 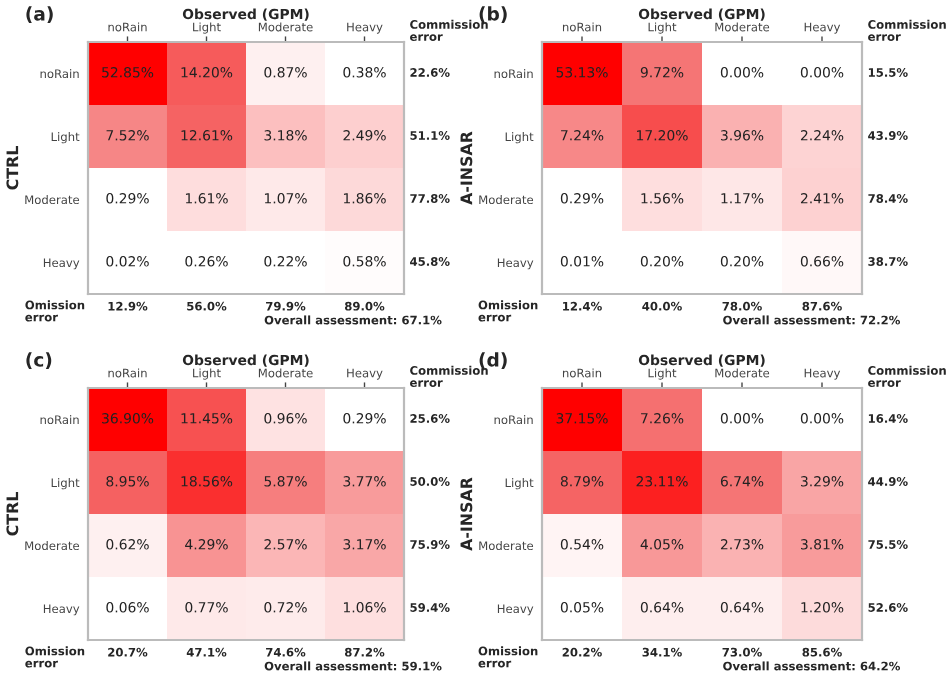 I want to click on chart-title: (c), so click(x=39, y=360).